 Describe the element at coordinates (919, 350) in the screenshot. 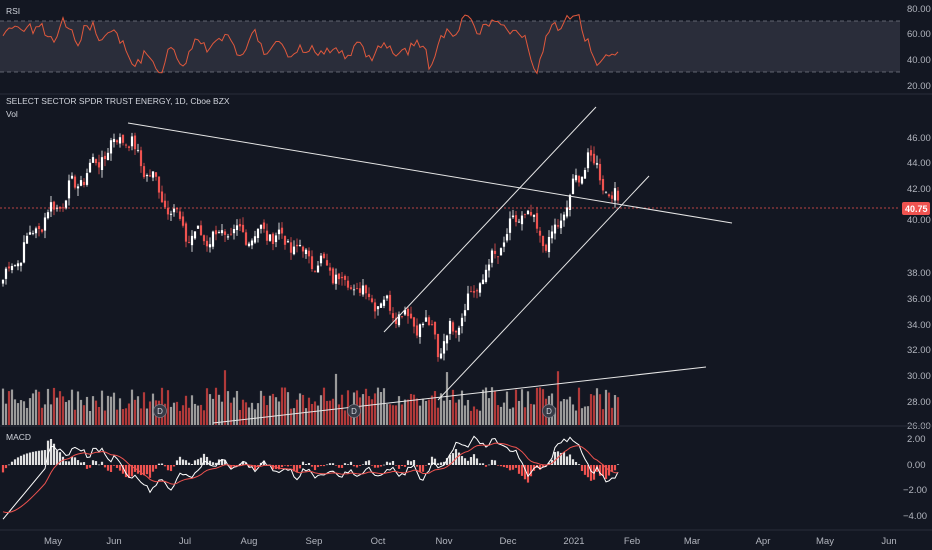

I see `price-tick: 32.00` at that location.